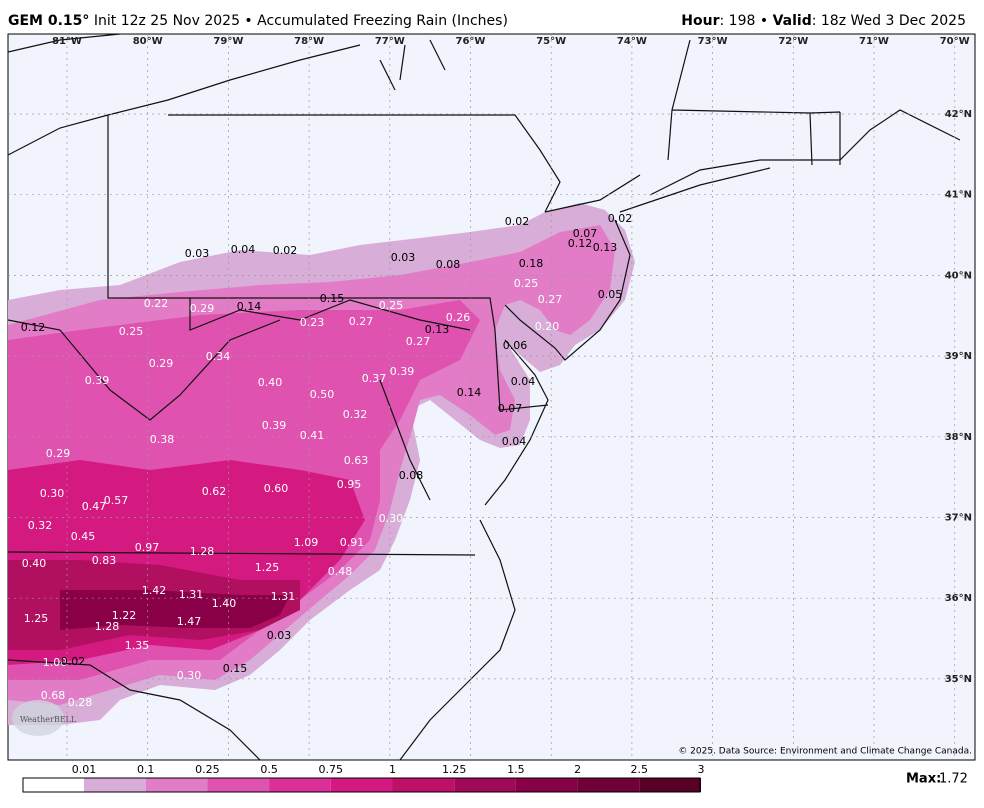 Image resolution: width=984 pixels, height=808 pixels. I want to click on point-label: 0.29, so click(202, 308).